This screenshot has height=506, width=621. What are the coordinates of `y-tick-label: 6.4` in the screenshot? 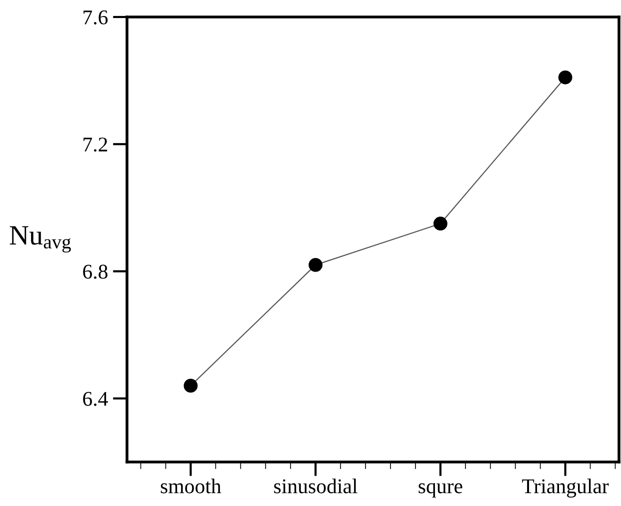 It's located at (95, 399).